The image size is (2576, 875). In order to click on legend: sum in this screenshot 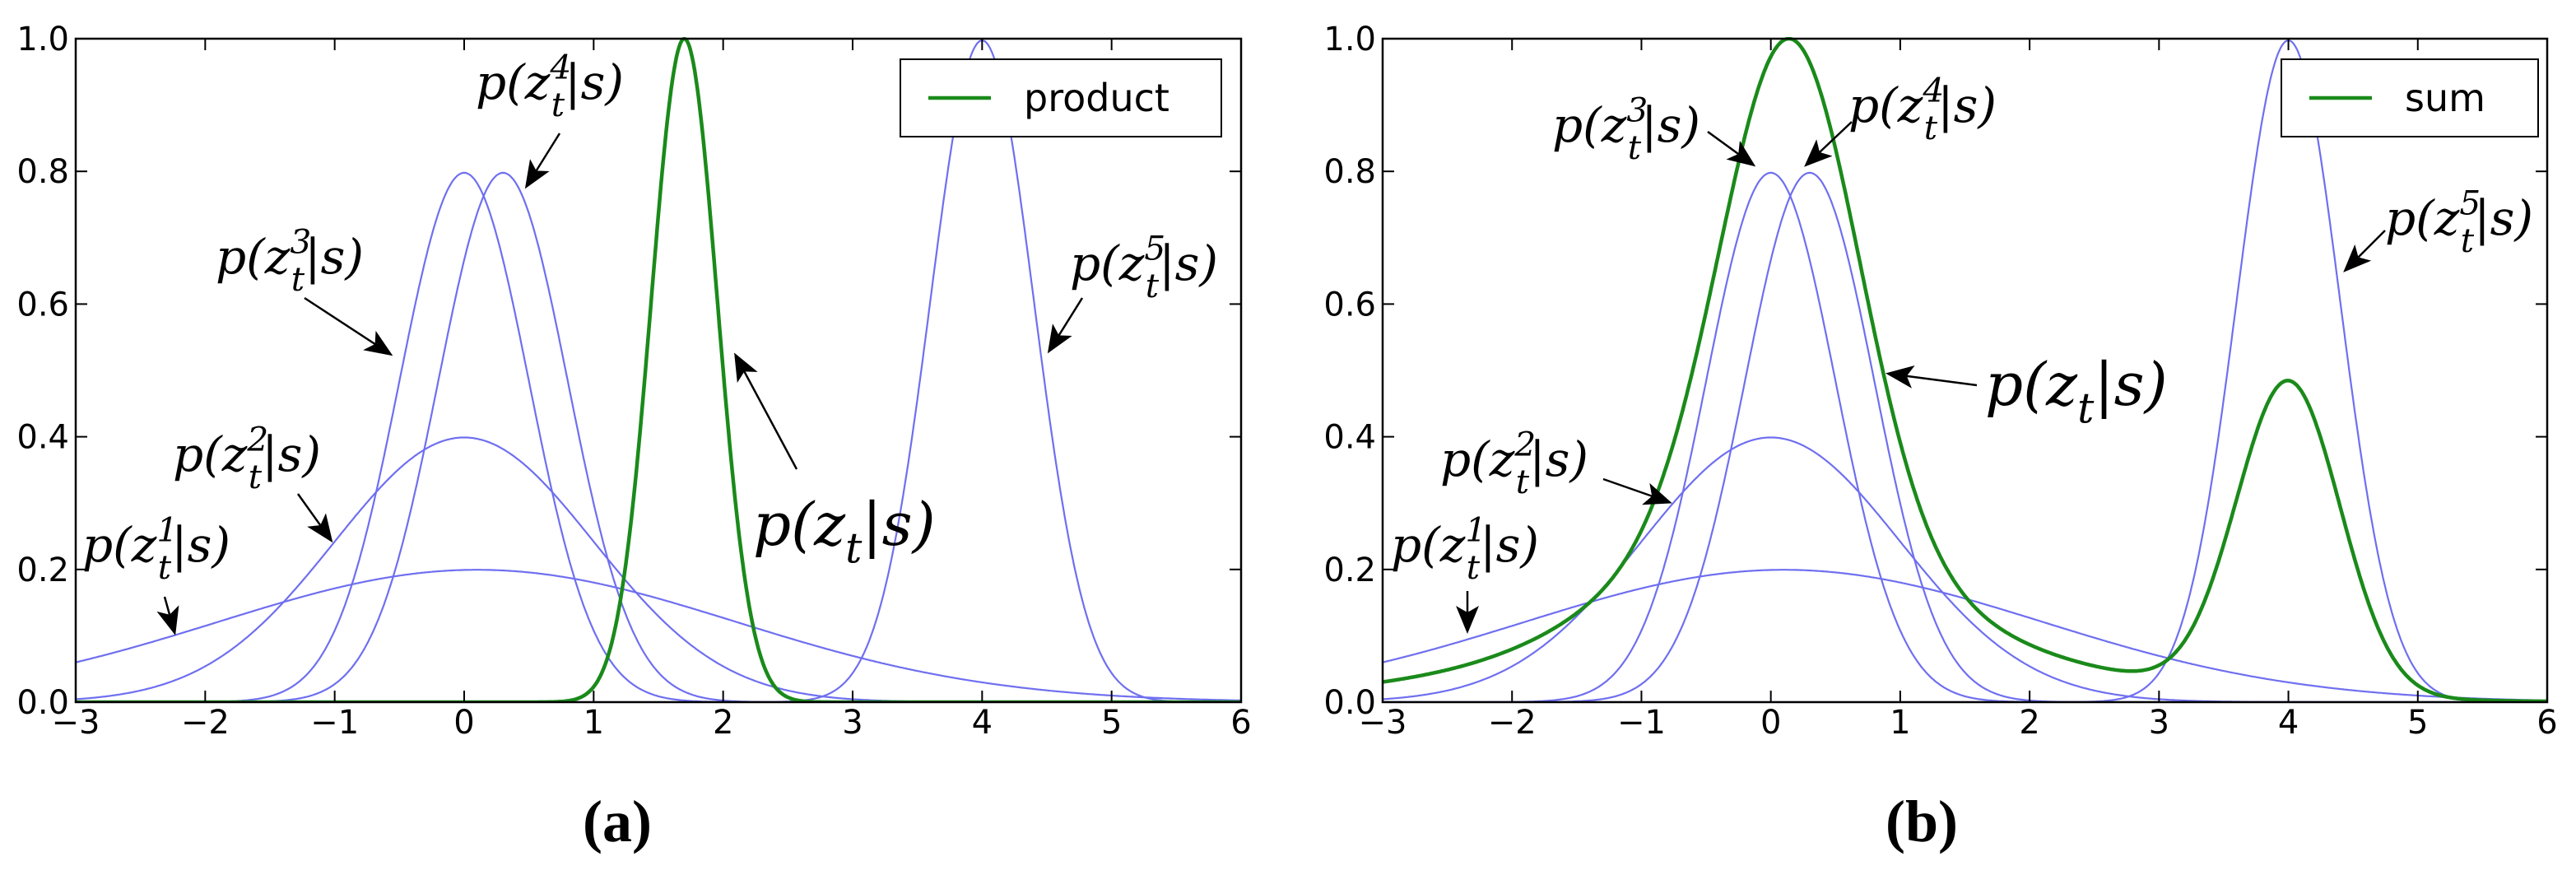, I will do `click(2410, 97)`.